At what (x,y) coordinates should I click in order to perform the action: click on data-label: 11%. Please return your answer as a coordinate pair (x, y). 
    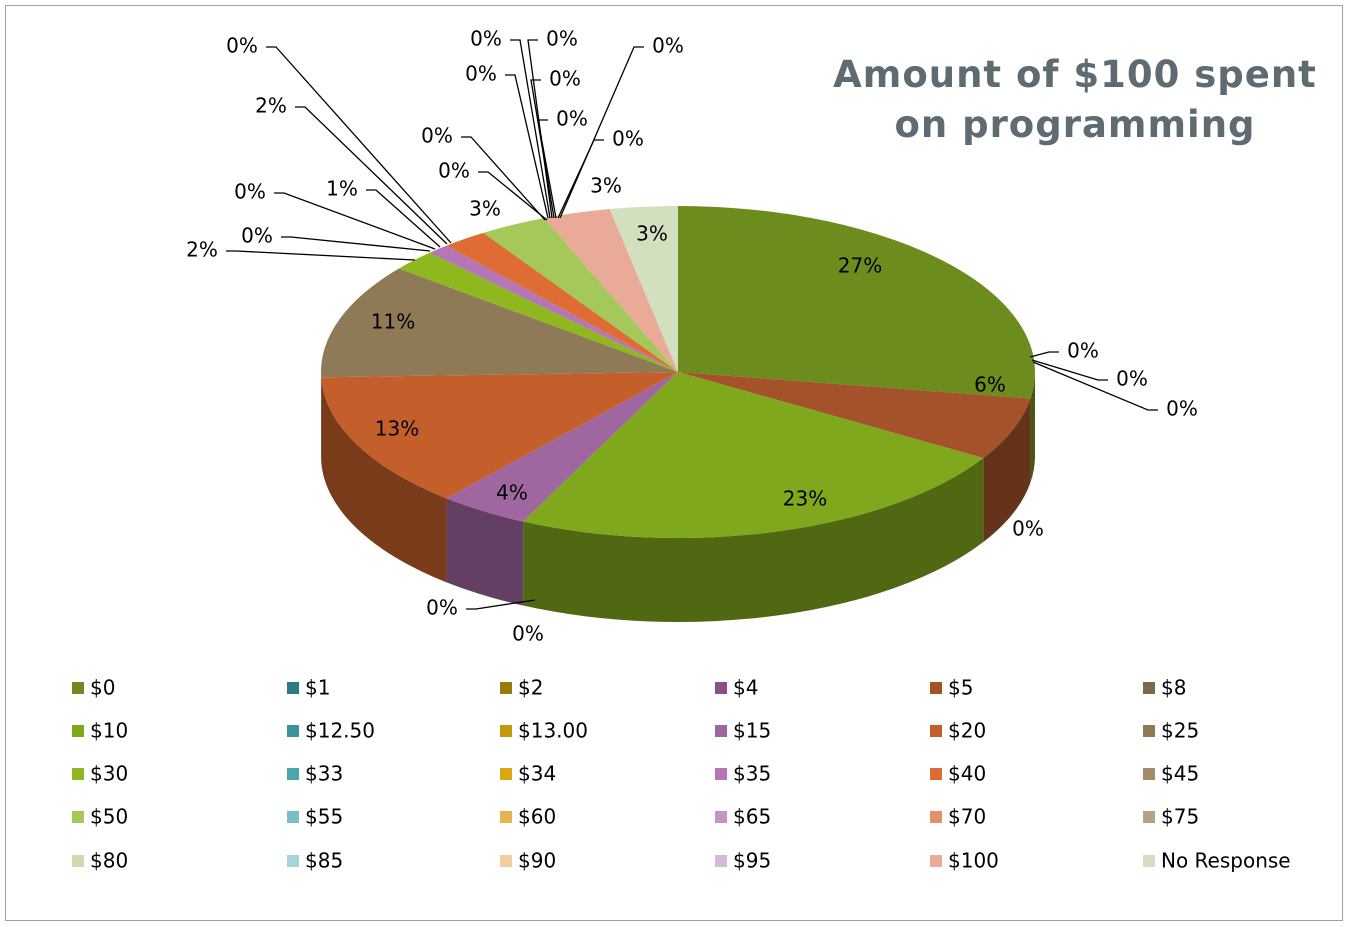
    Looking at the image, I should click on (393, 322).